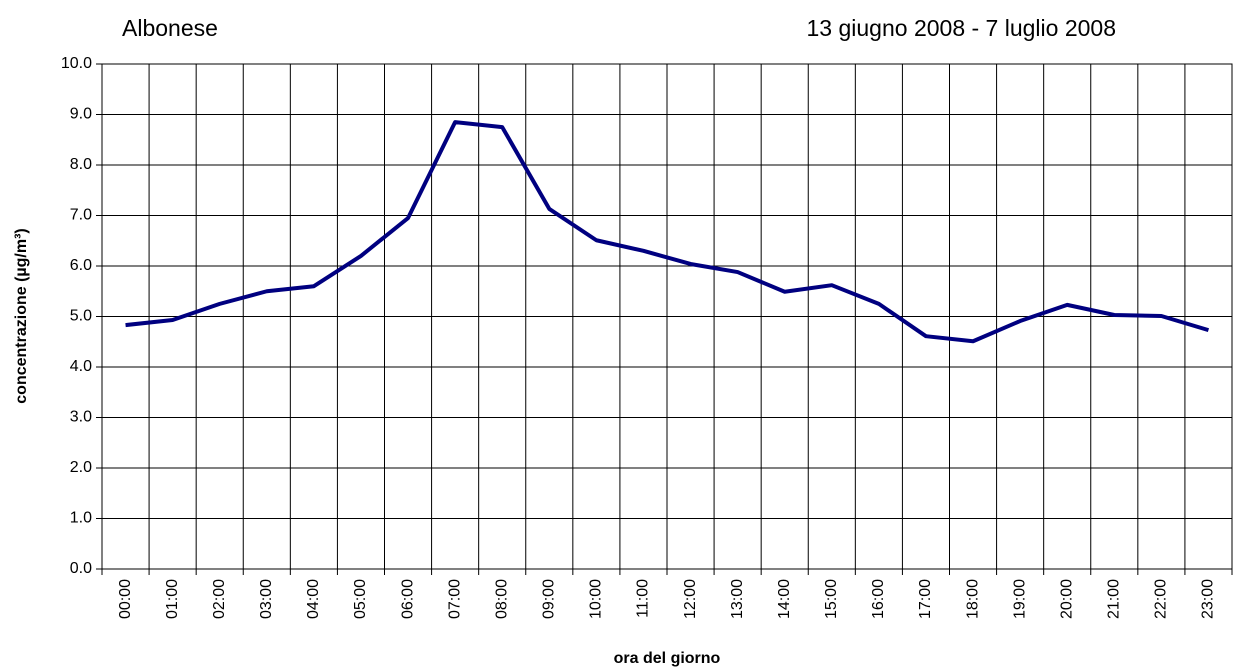  What do you see at coordinates (878, 599) in the screenshot?
I see `x-tick-label: 16:00` at bounding box center [878, 599].